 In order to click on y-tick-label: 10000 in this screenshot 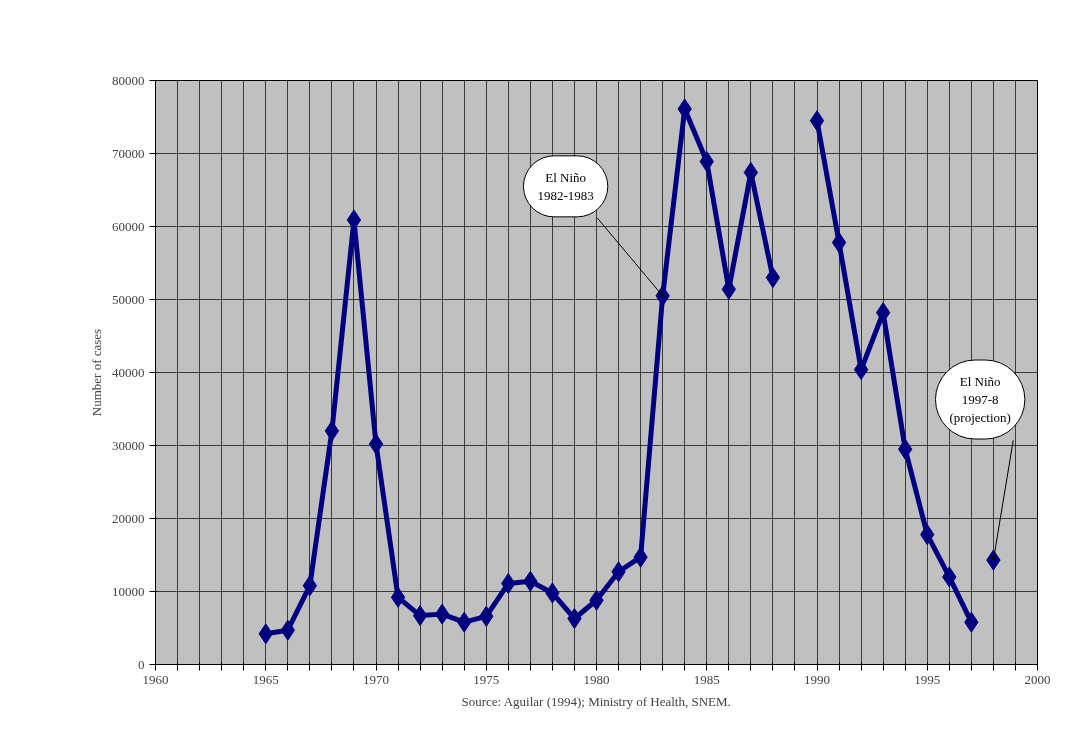, I will do `click(128, 591)`.